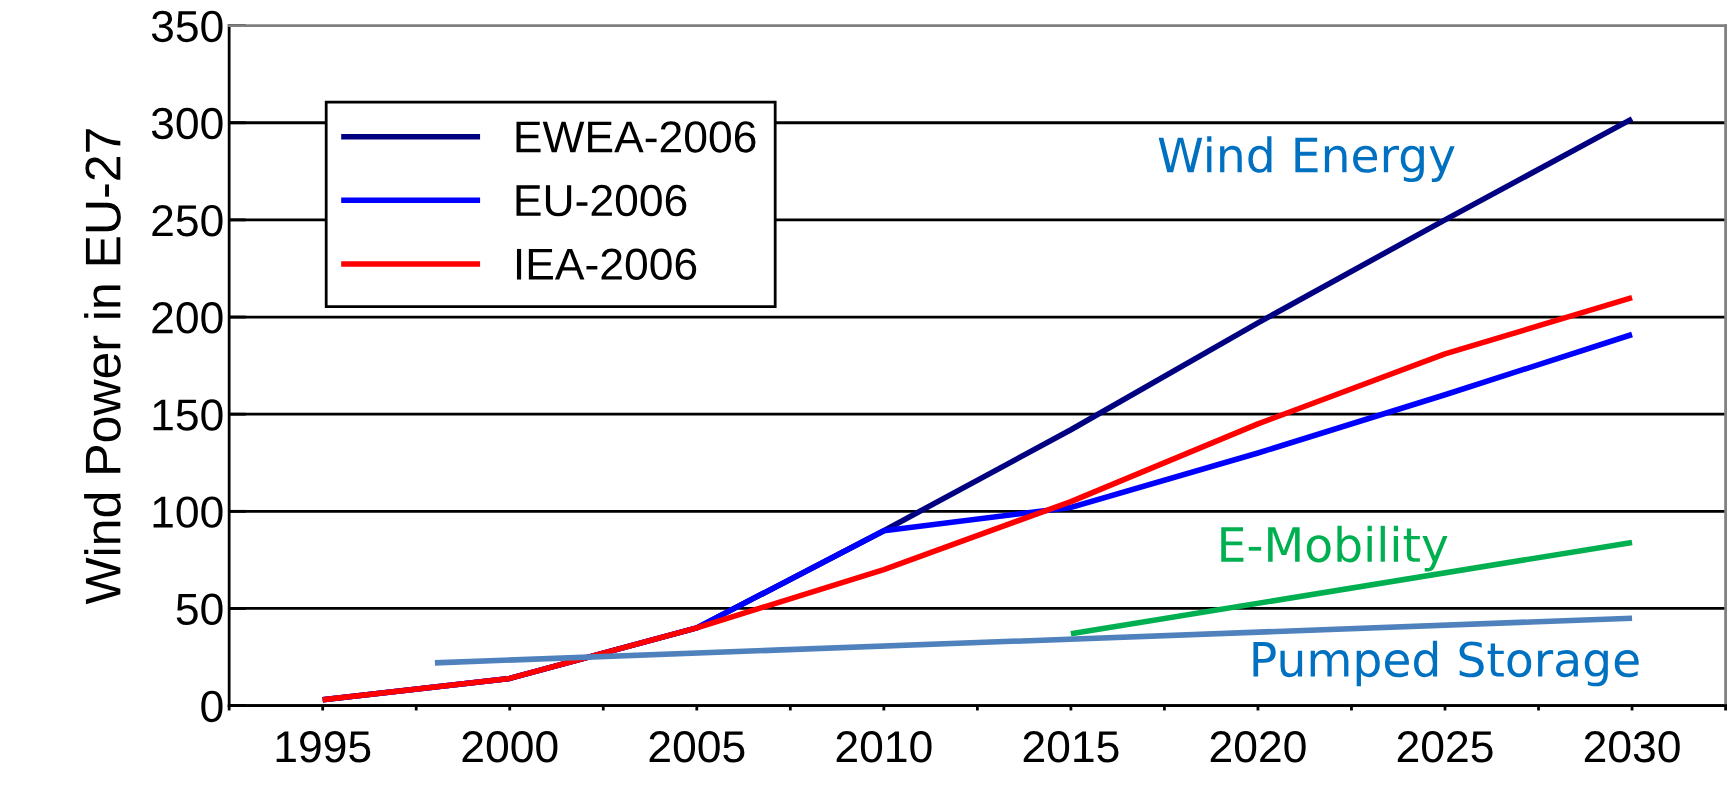  Describe the element at coordinates (1258, 747) in the screenshot. I see `x-tick-label: 2020` at that location.